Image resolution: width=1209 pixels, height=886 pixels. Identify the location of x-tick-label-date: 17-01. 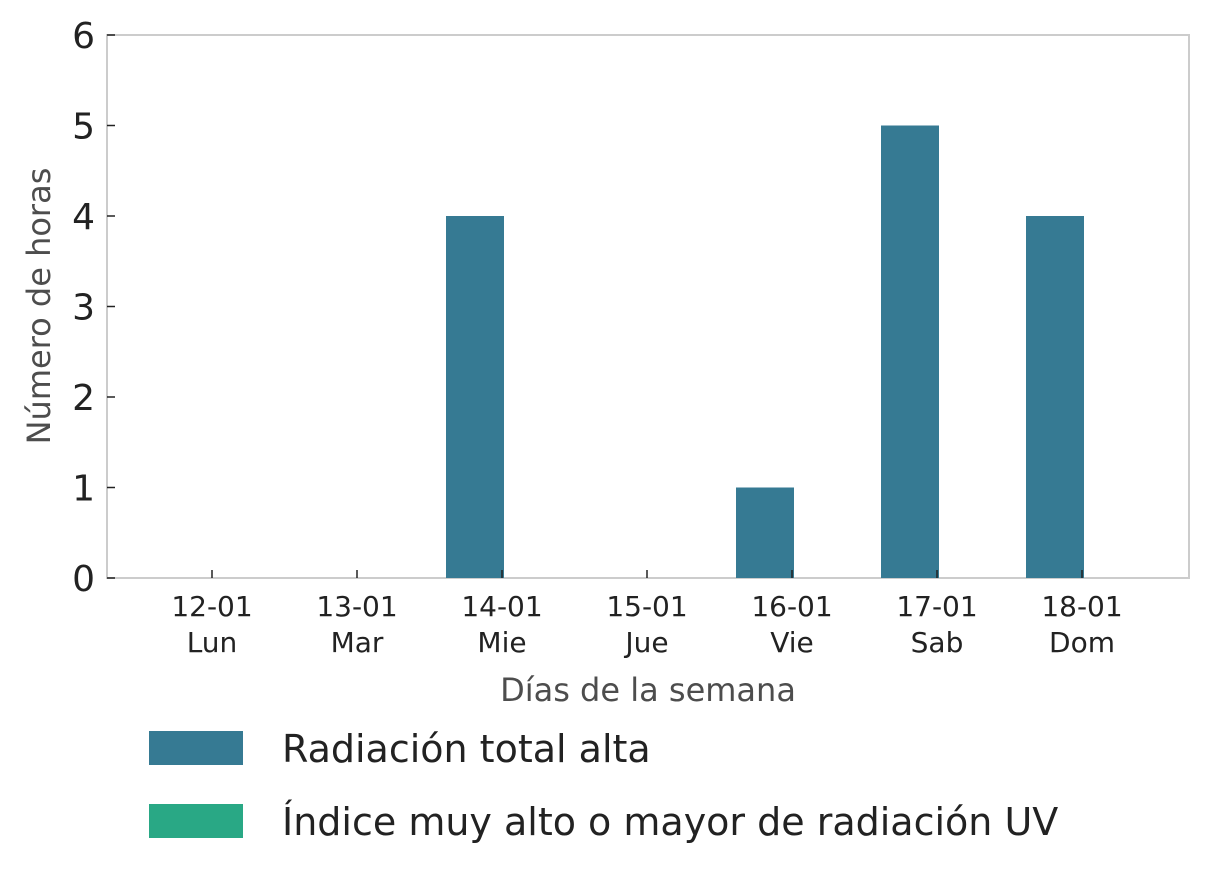
(936, 606).